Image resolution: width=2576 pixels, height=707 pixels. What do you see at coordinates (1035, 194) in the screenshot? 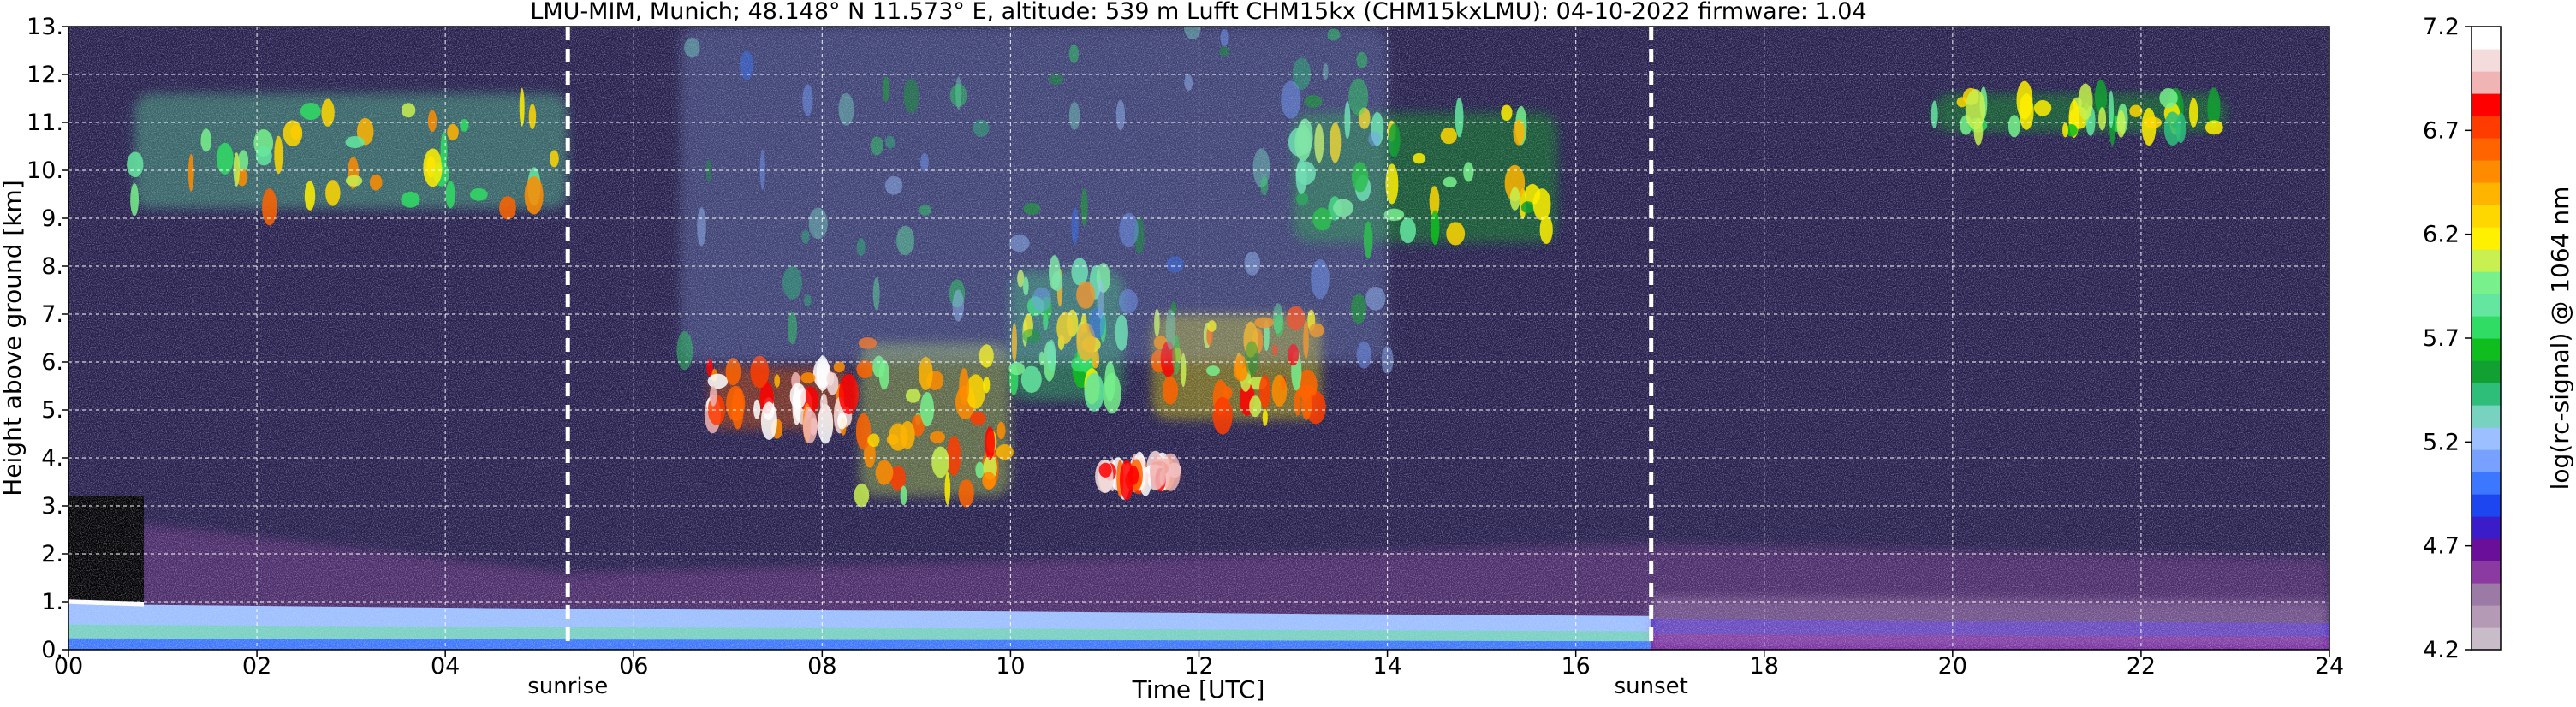
I see `cloud-haze` at bounding box center [1035, 194].